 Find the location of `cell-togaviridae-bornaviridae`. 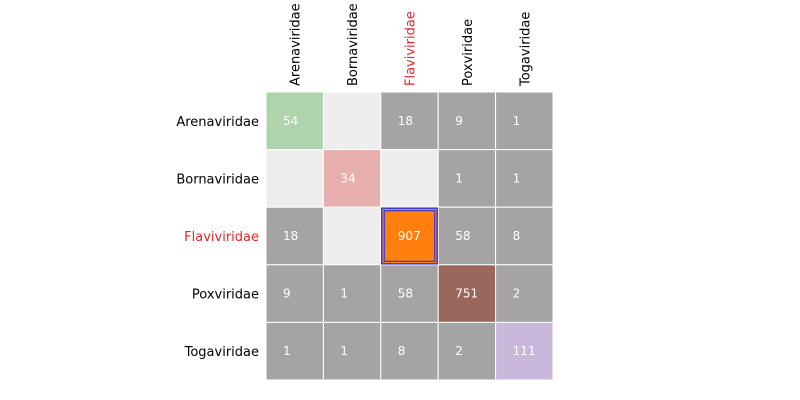

cell-togaviridae-bornaviridae is located at coordinates (352, 351).